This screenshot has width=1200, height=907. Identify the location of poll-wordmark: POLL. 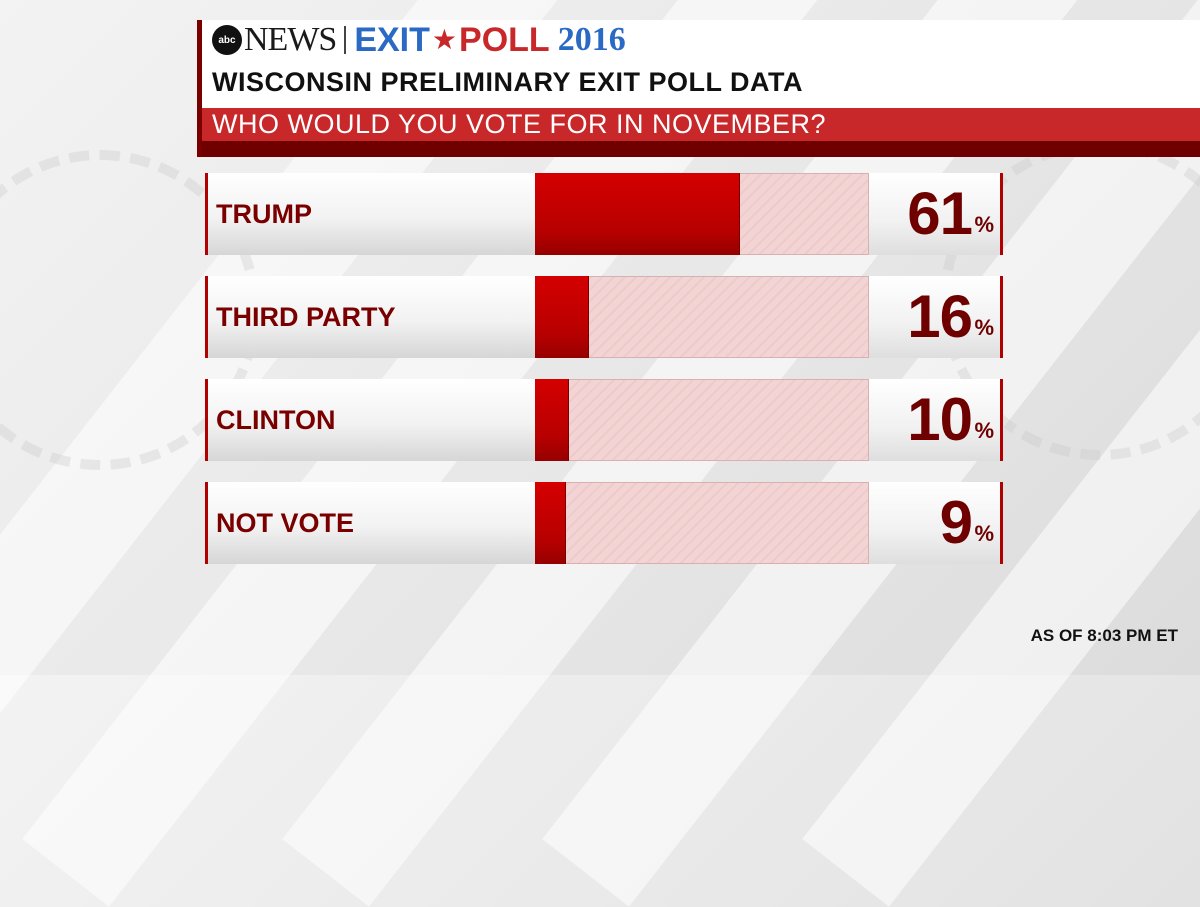
(504, 40).